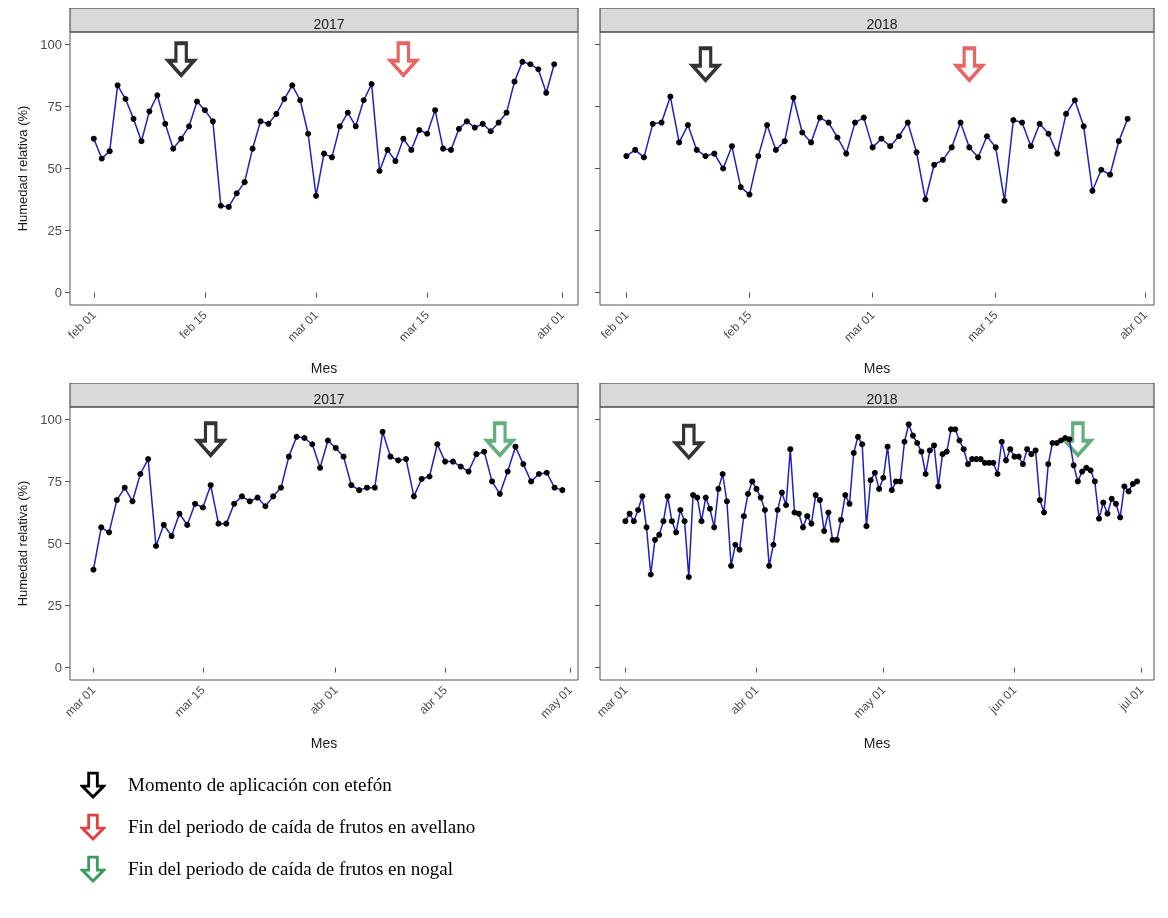 Image resolution: width=1168 pixels, height=918 pixels. I want to click on x-tick-label: jun 01, so click(1002, 699).